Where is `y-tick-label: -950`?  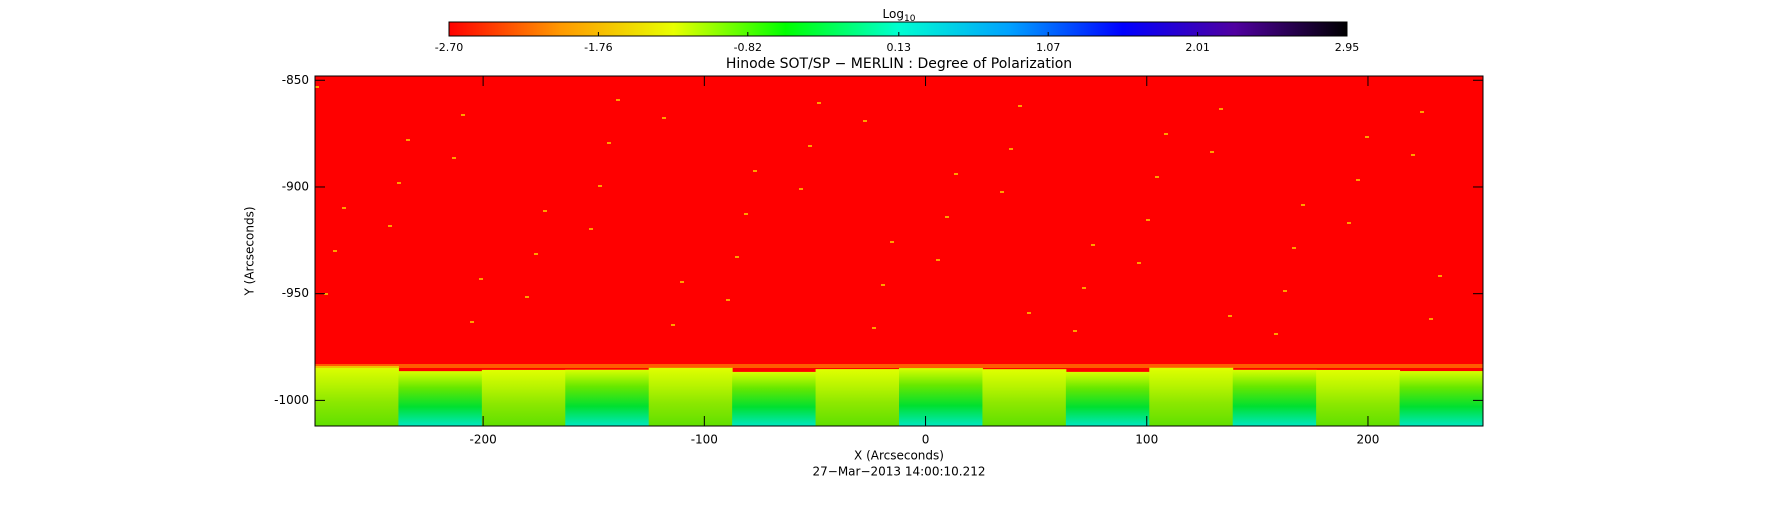 y-tick-label: -950 is located at coordinates (295, 293).